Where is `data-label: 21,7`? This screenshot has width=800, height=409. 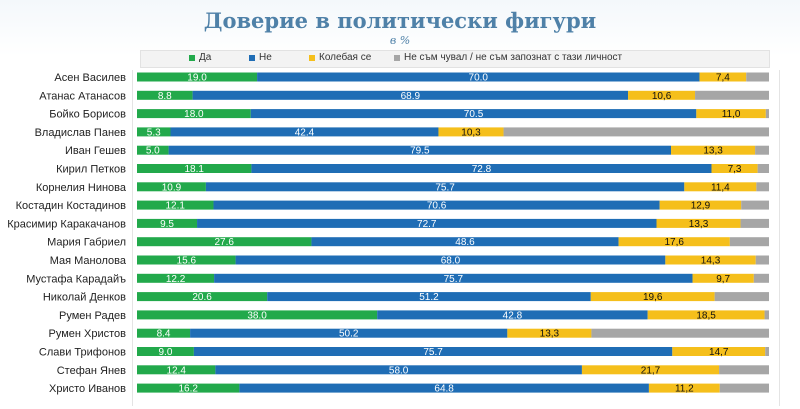 data-label: 21,7 is located at coordinates (651, 370).